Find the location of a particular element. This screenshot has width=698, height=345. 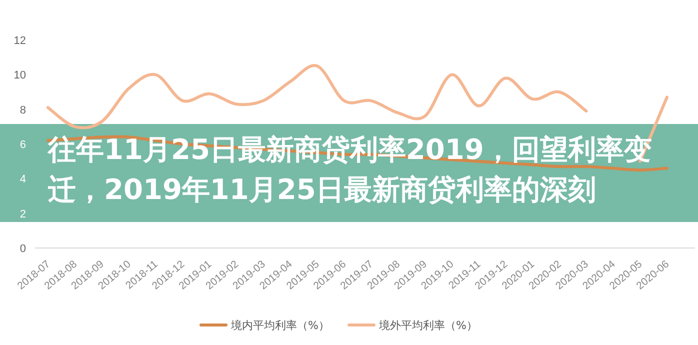

legend-label: 境内平均利率（%） is located at coordinates (280, 325).